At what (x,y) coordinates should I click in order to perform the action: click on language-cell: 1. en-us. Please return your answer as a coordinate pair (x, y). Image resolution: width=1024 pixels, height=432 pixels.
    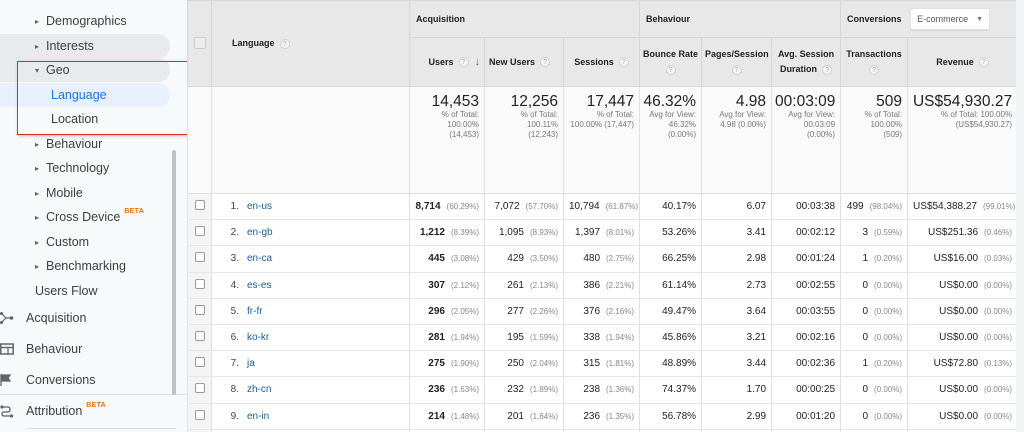
    Looking at the image, I should click on (310, 207).